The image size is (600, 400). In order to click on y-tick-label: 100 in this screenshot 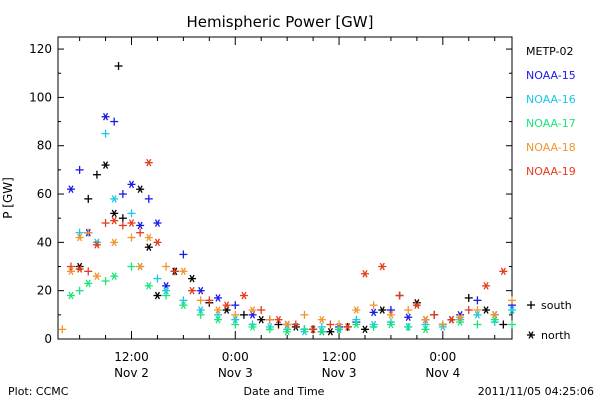, I will do `click(40, 97)`.